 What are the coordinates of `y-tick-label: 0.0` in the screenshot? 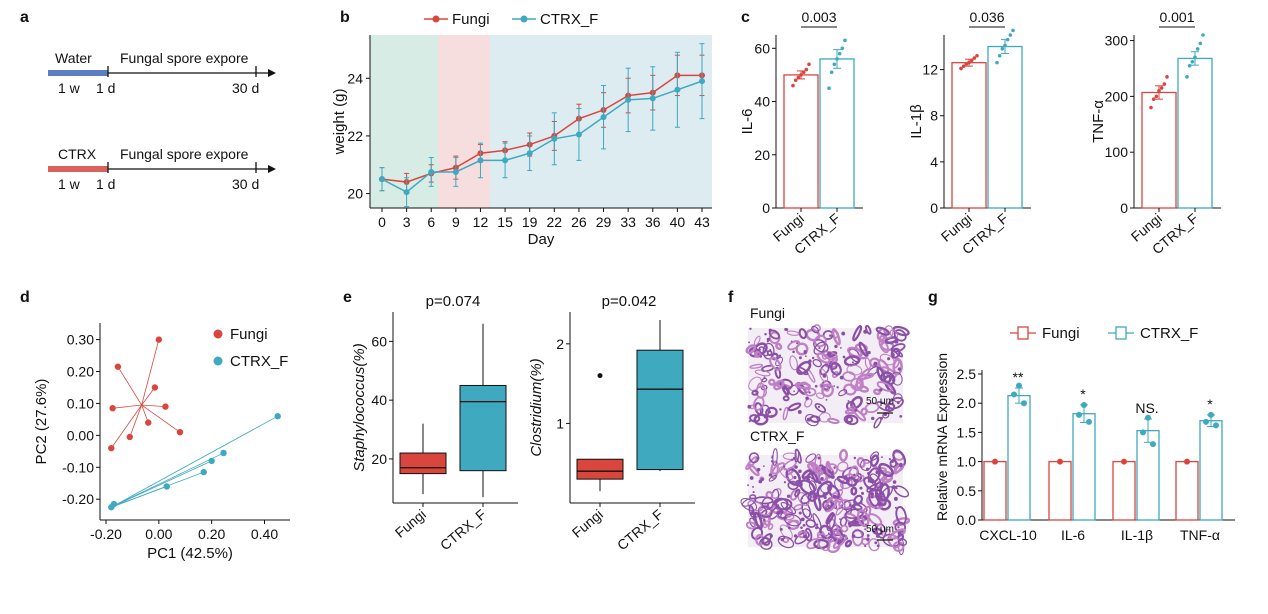 It's located at (967, 520).